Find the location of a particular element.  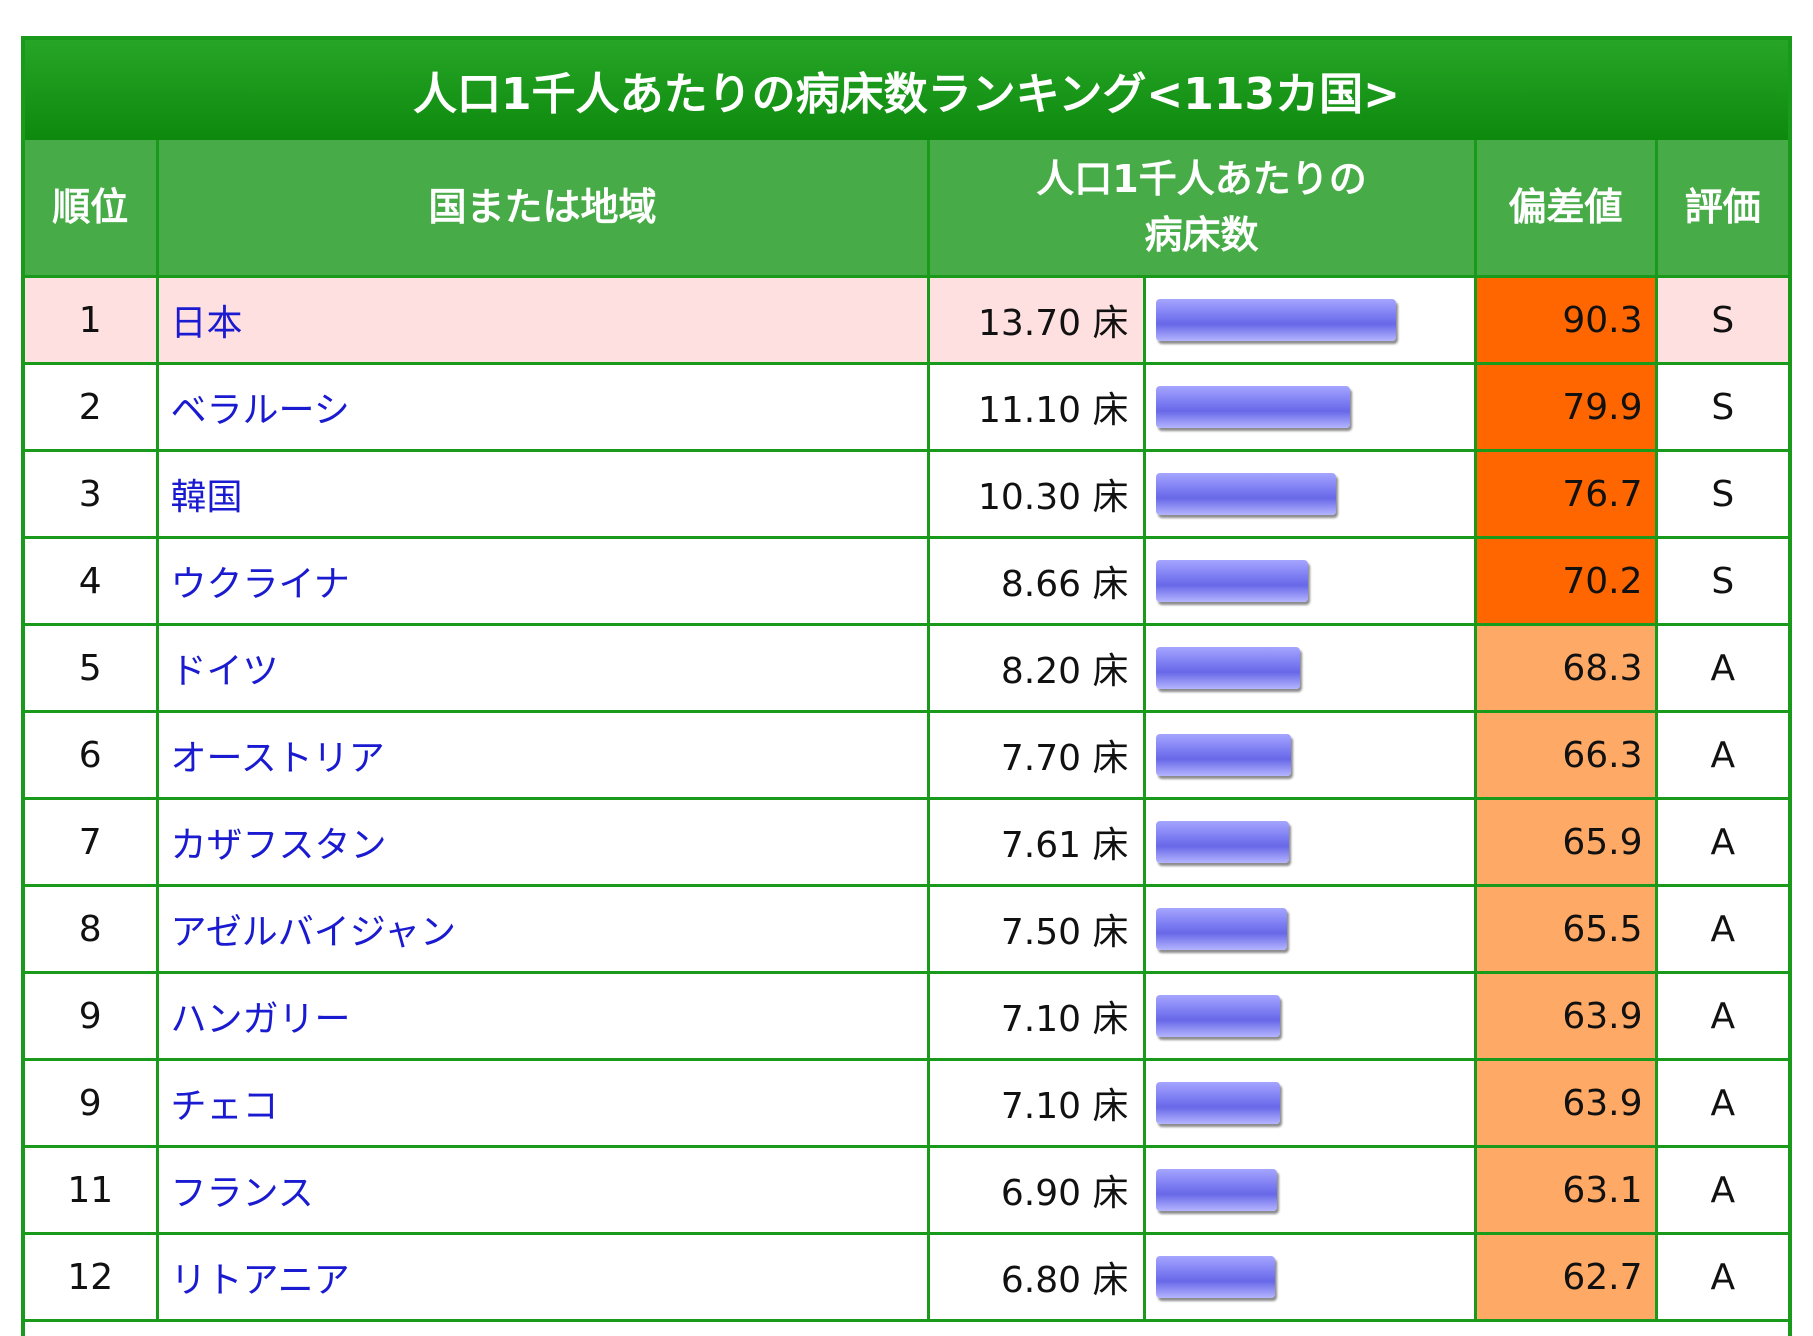

header-deviation: 偏差値 is located at coordinates (1565, 209).